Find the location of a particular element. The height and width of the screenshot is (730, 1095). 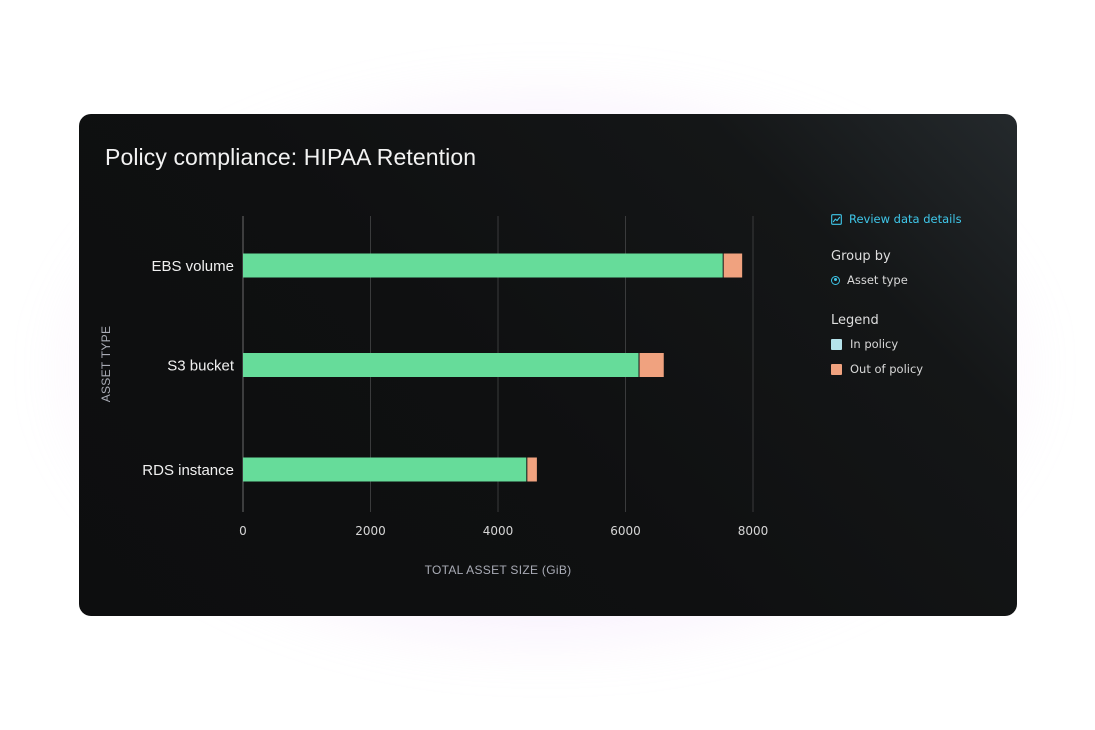

legend-item-in-policy: In policy is located at coordinates (921, 344).